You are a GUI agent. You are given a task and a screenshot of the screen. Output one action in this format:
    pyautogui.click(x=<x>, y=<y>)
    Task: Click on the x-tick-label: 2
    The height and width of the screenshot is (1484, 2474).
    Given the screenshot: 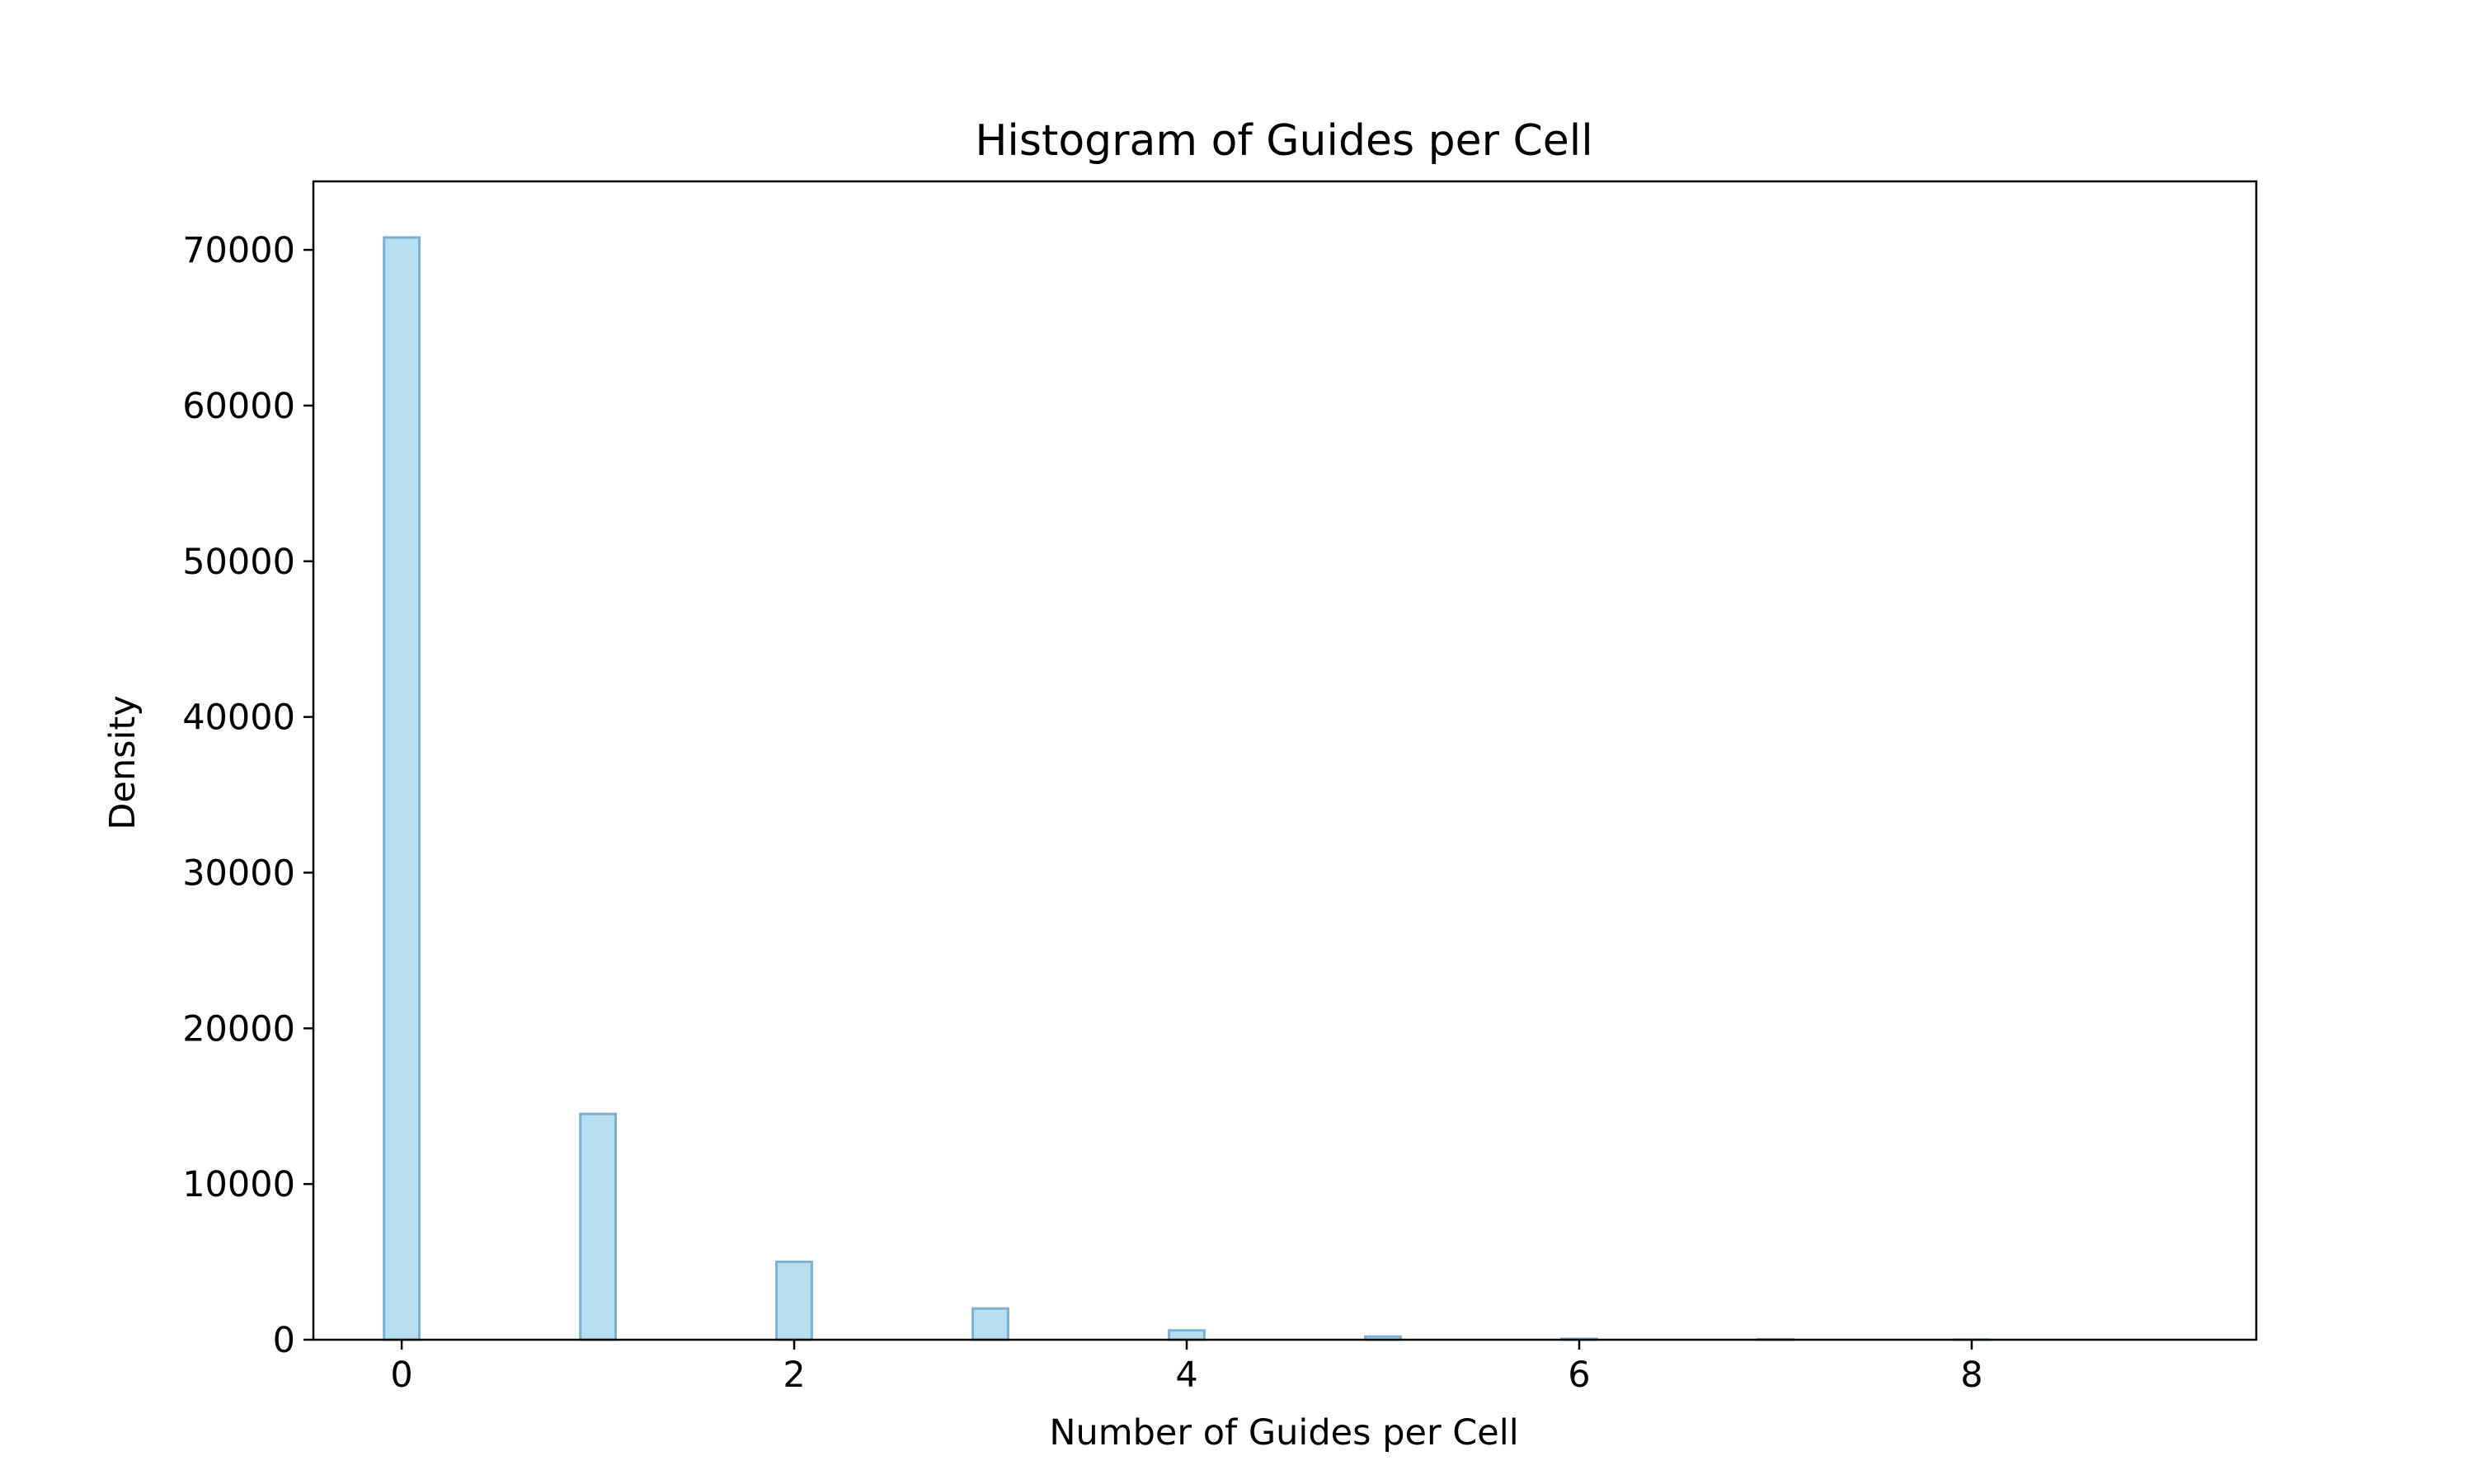 What is the action you would take?
    pyautogui.click(x=794, y=1375)
    